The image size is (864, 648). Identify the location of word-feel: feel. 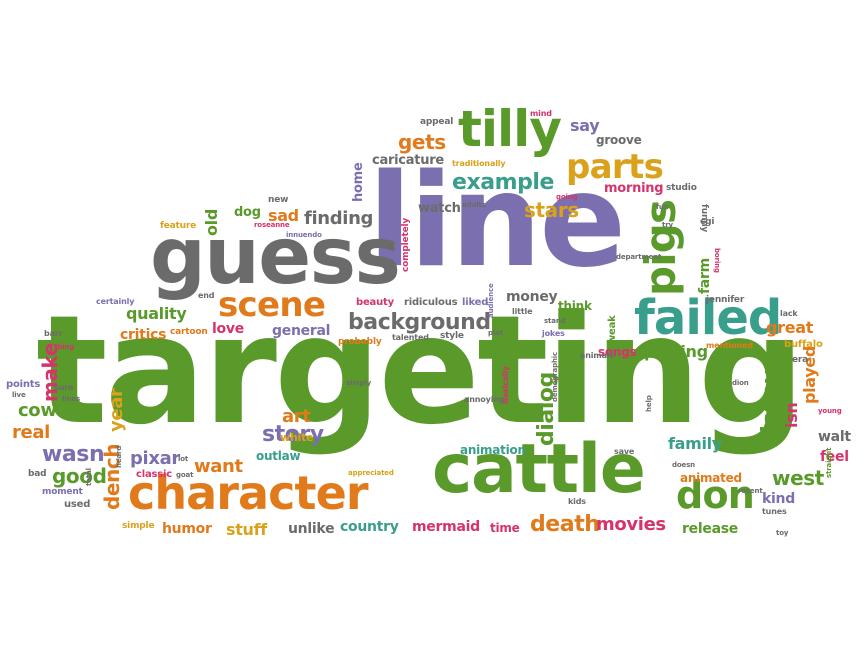
(834, 457).